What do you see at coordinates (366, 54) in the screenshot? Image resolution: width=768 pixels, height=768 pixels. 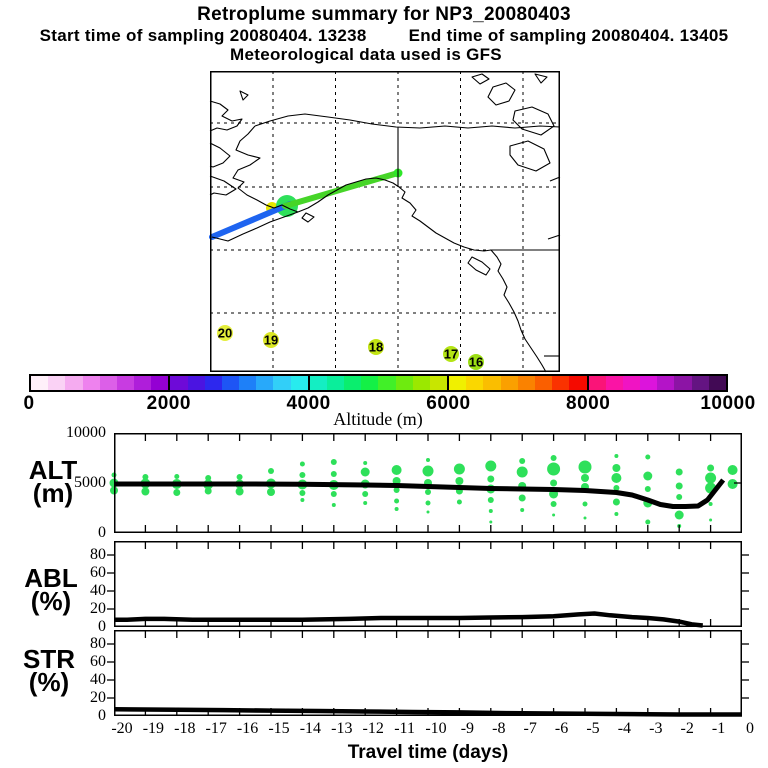 I see `met-data-line: Meteorological data used is GFS` at bounding box center [366, 54].